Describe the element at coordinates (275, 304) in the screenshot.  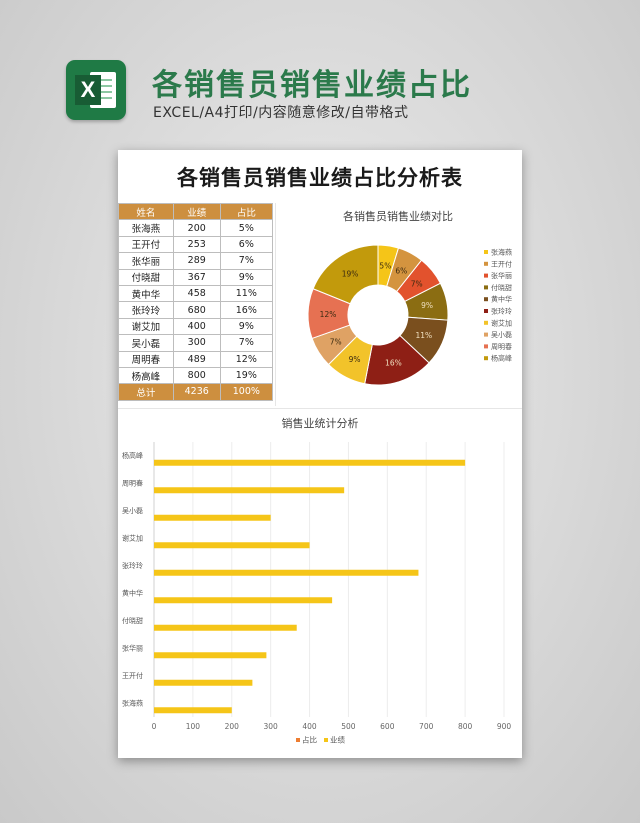
I see `panel-divider-vertical` at that location.